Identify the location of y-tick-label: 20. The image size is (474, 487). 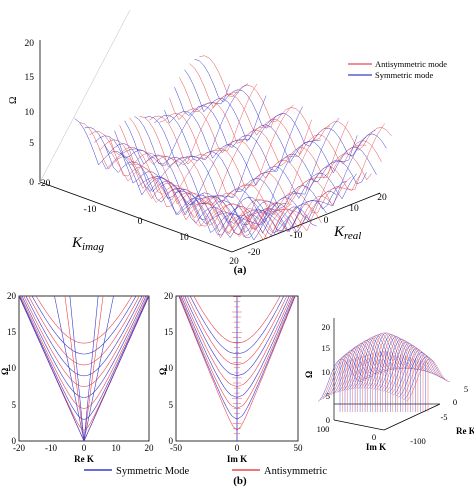
(169, 296).